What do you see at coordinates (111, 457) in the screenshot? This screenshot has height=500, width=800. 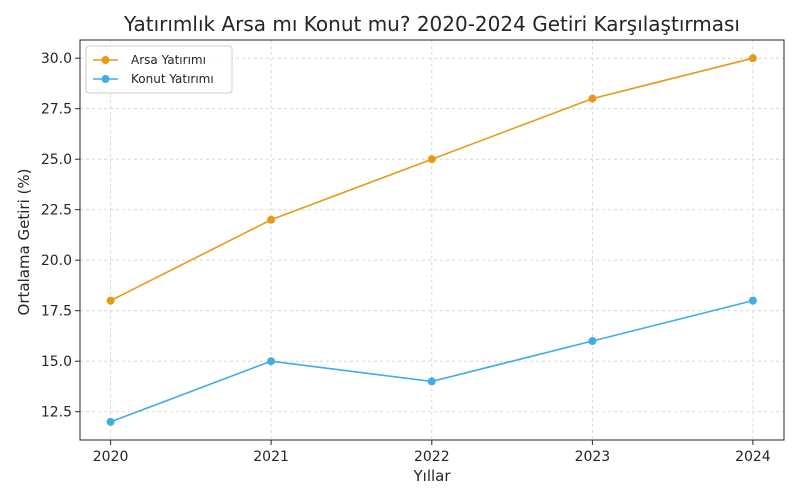 I see `x-tick-label: 2020` at bounding box center [111, 457].